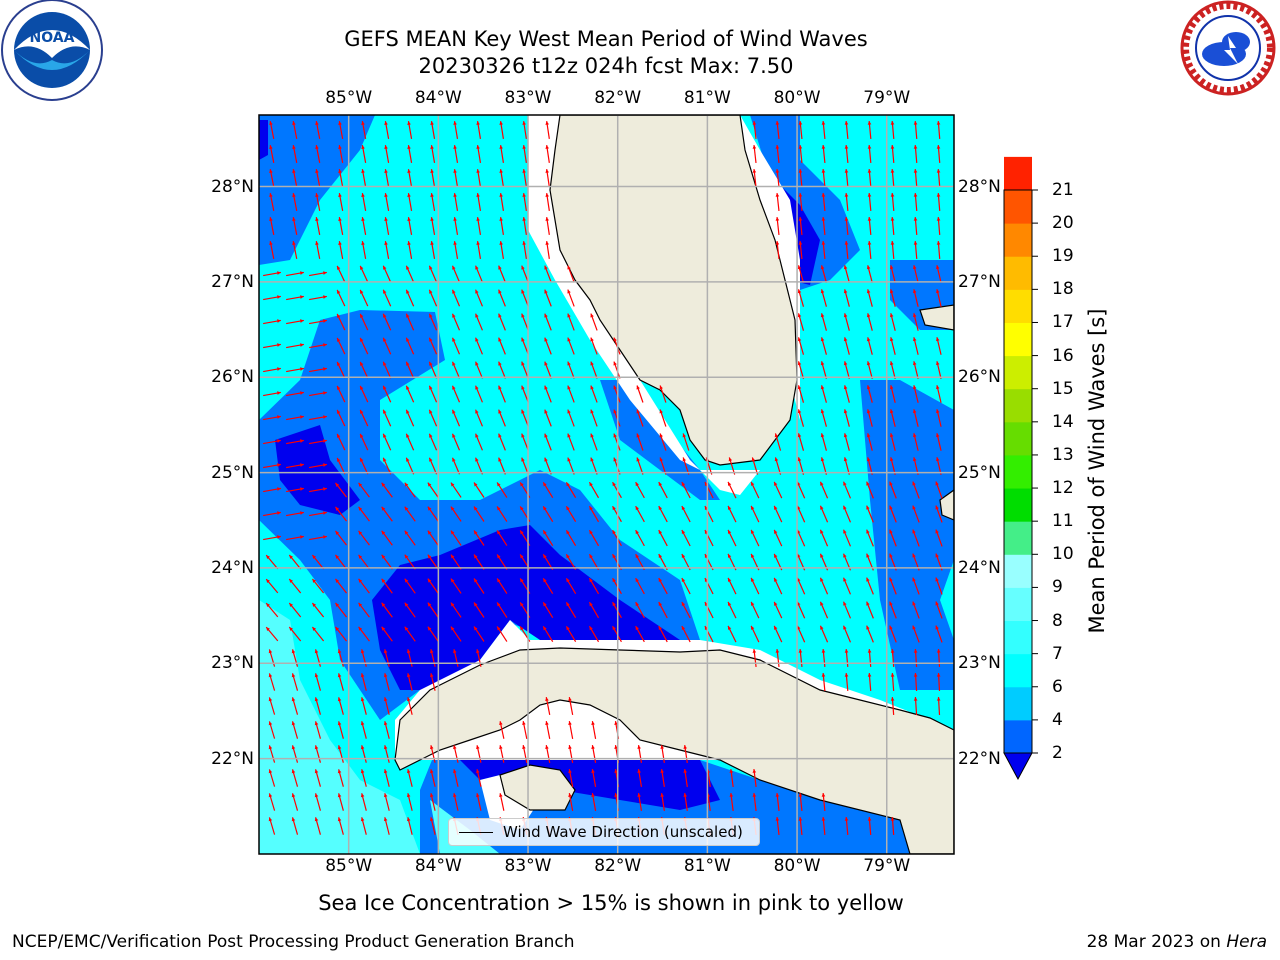 This screenshot has height=960, width=1280. I want to click on lon-tick-top: 83°W, so click(528, 98).